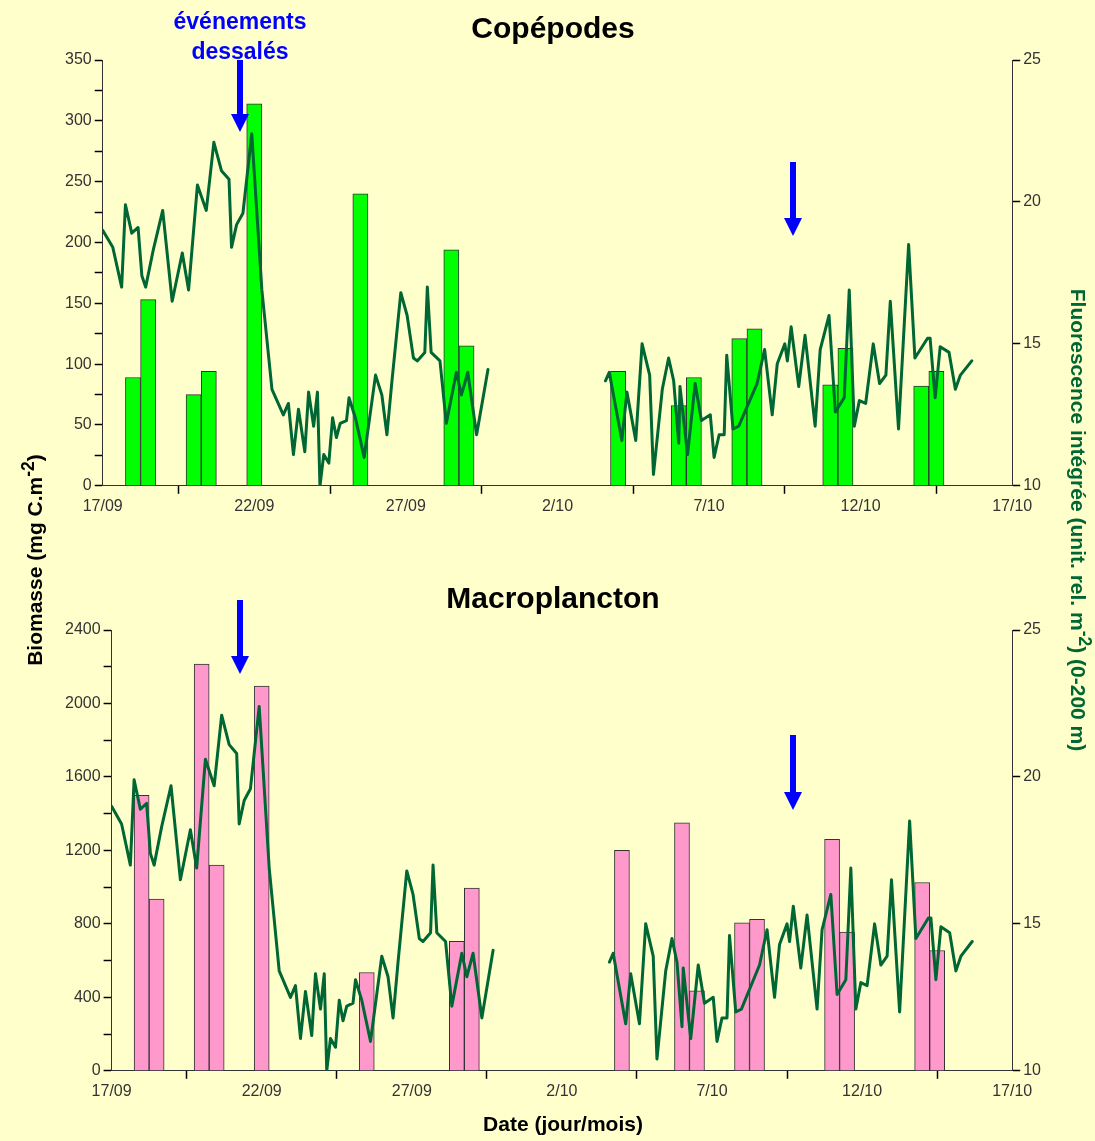 The image size is (1095, 1141). Describe the element at coordinates (82, 424) in the screenshot. I see `y-tick-label: 50` at that location.